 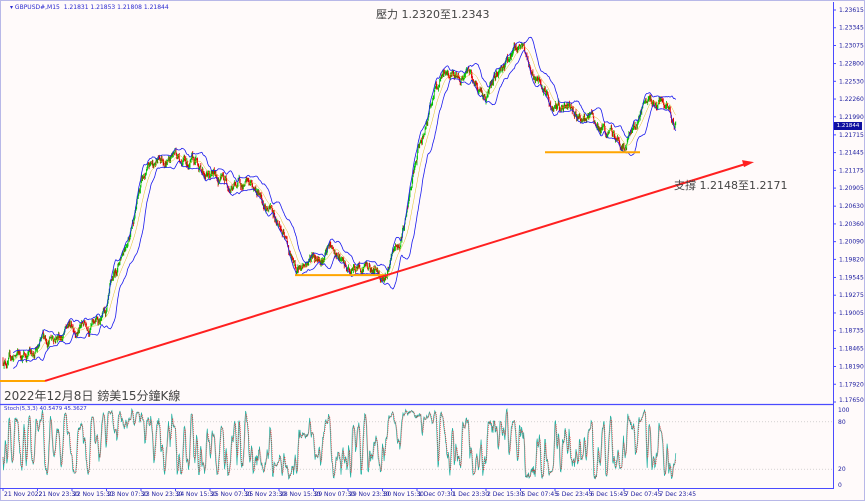 I want to click on chart-caption: 2022年12月8日 鎊美15分鐘K線, so click(x=92, y=396).